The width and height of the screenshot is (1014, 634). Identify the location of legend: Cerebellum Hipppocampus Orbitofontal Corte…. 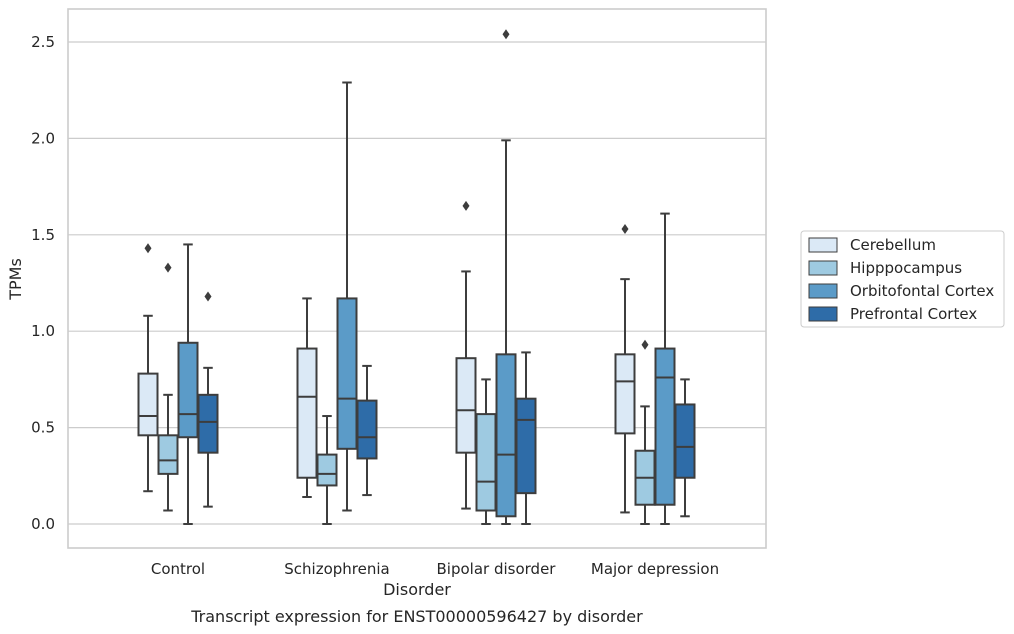
(902, 279).